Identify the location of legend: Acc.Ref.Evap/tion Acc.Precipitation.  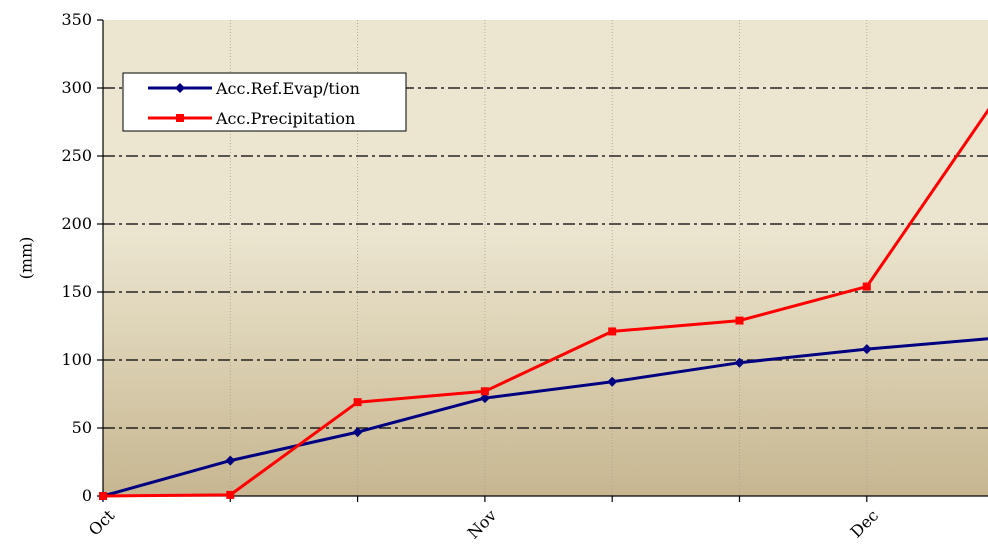
(264, 102).